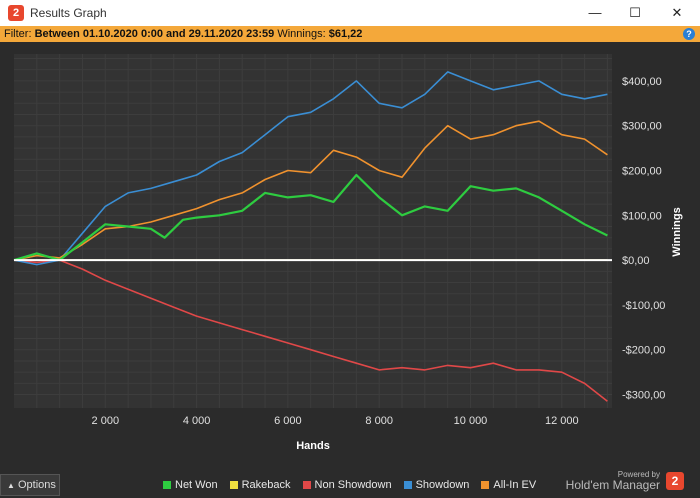 Image resolution: width=700 pixels, height=498 pixels. I want to click on y-tick-label: $0,00, so click(636, 261).